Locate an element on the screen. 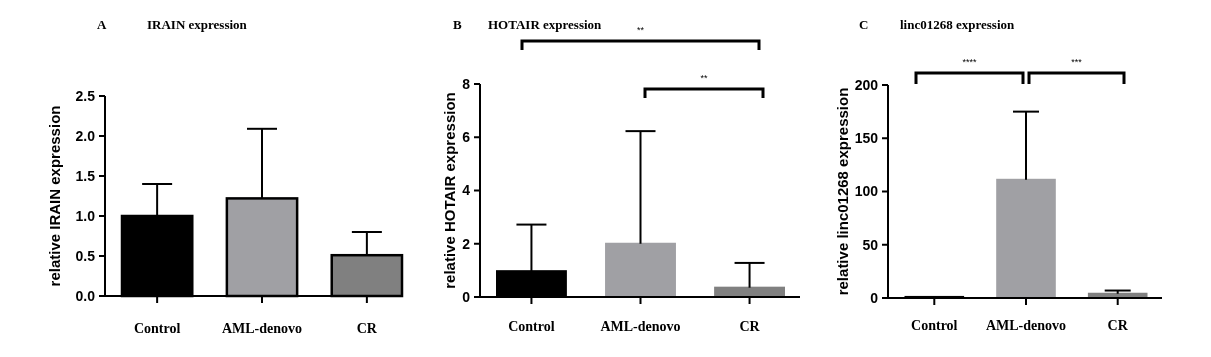 This screenshot has height=357, width=1211. y-tick-label: 1.0 is located at coordinates (85, 215).